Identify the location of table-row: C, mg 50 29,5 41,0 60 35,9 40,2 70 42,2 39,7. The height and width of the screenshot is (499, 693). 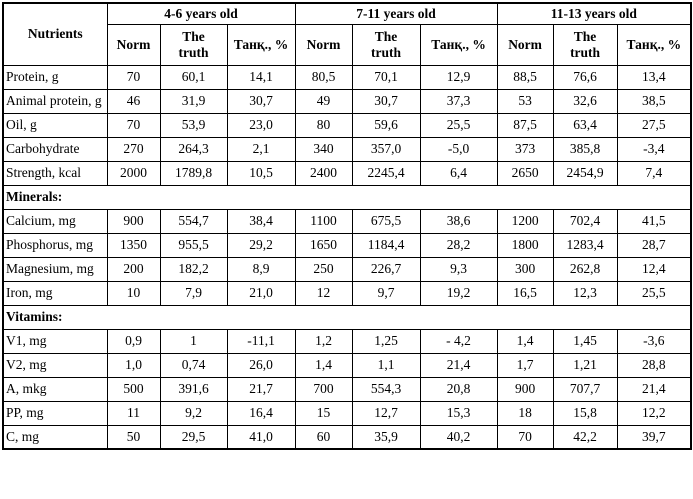
(347, 437).